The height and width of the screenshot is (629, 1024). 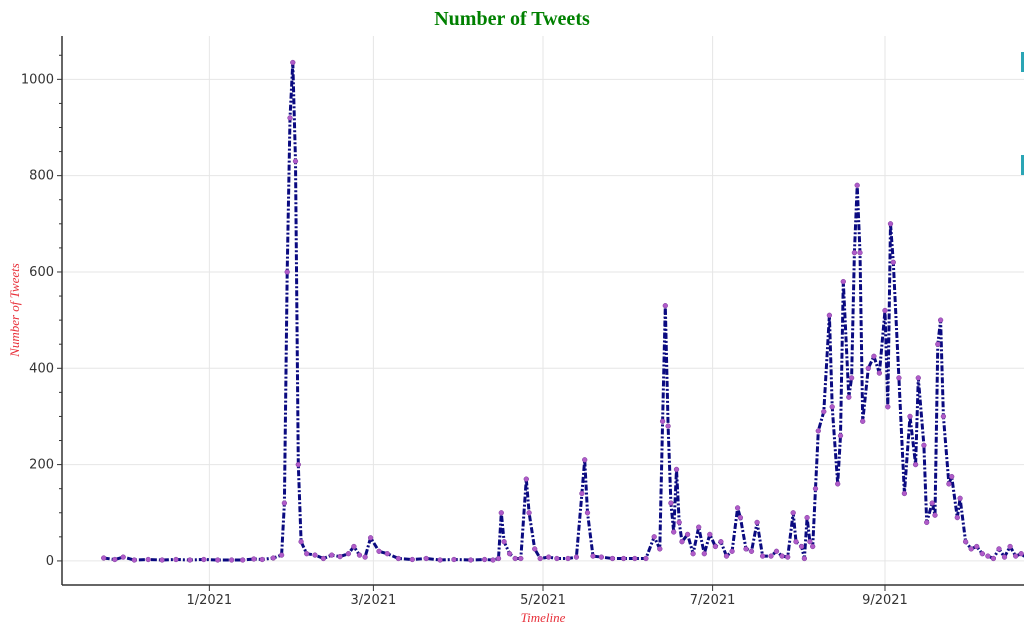 I want to click on y-tick-label: 1000, so click(x=37, y=79).